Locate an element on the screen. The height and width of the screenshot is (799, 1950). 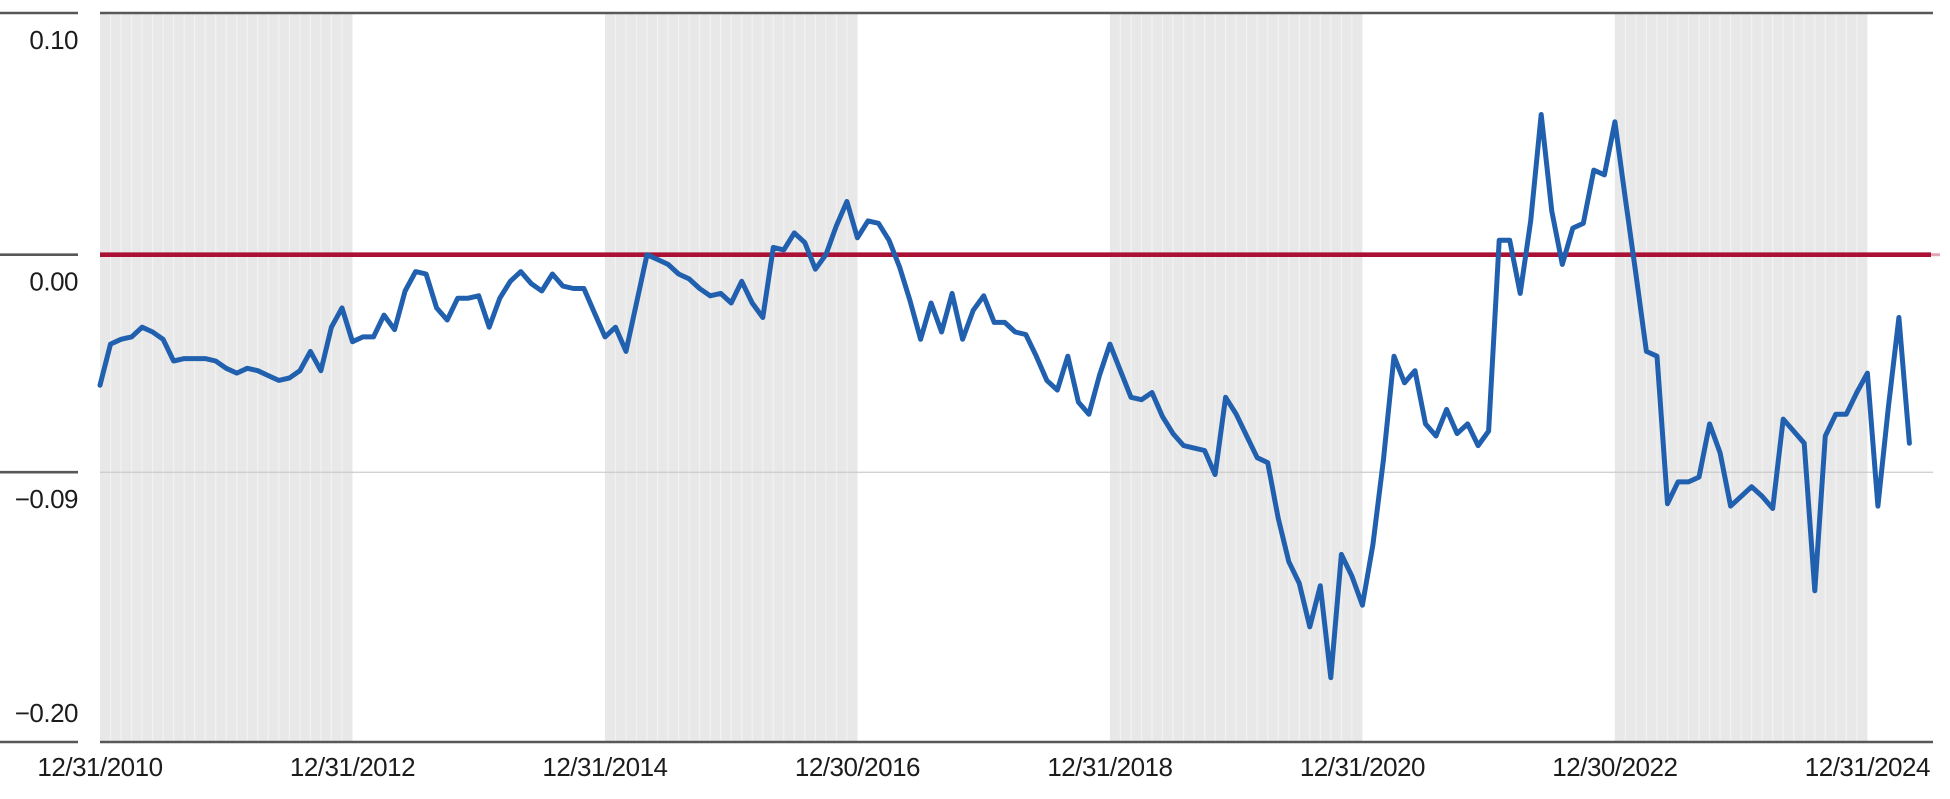
x-tick-label: 12/30/2022 is located at coordinates (1614, 767).